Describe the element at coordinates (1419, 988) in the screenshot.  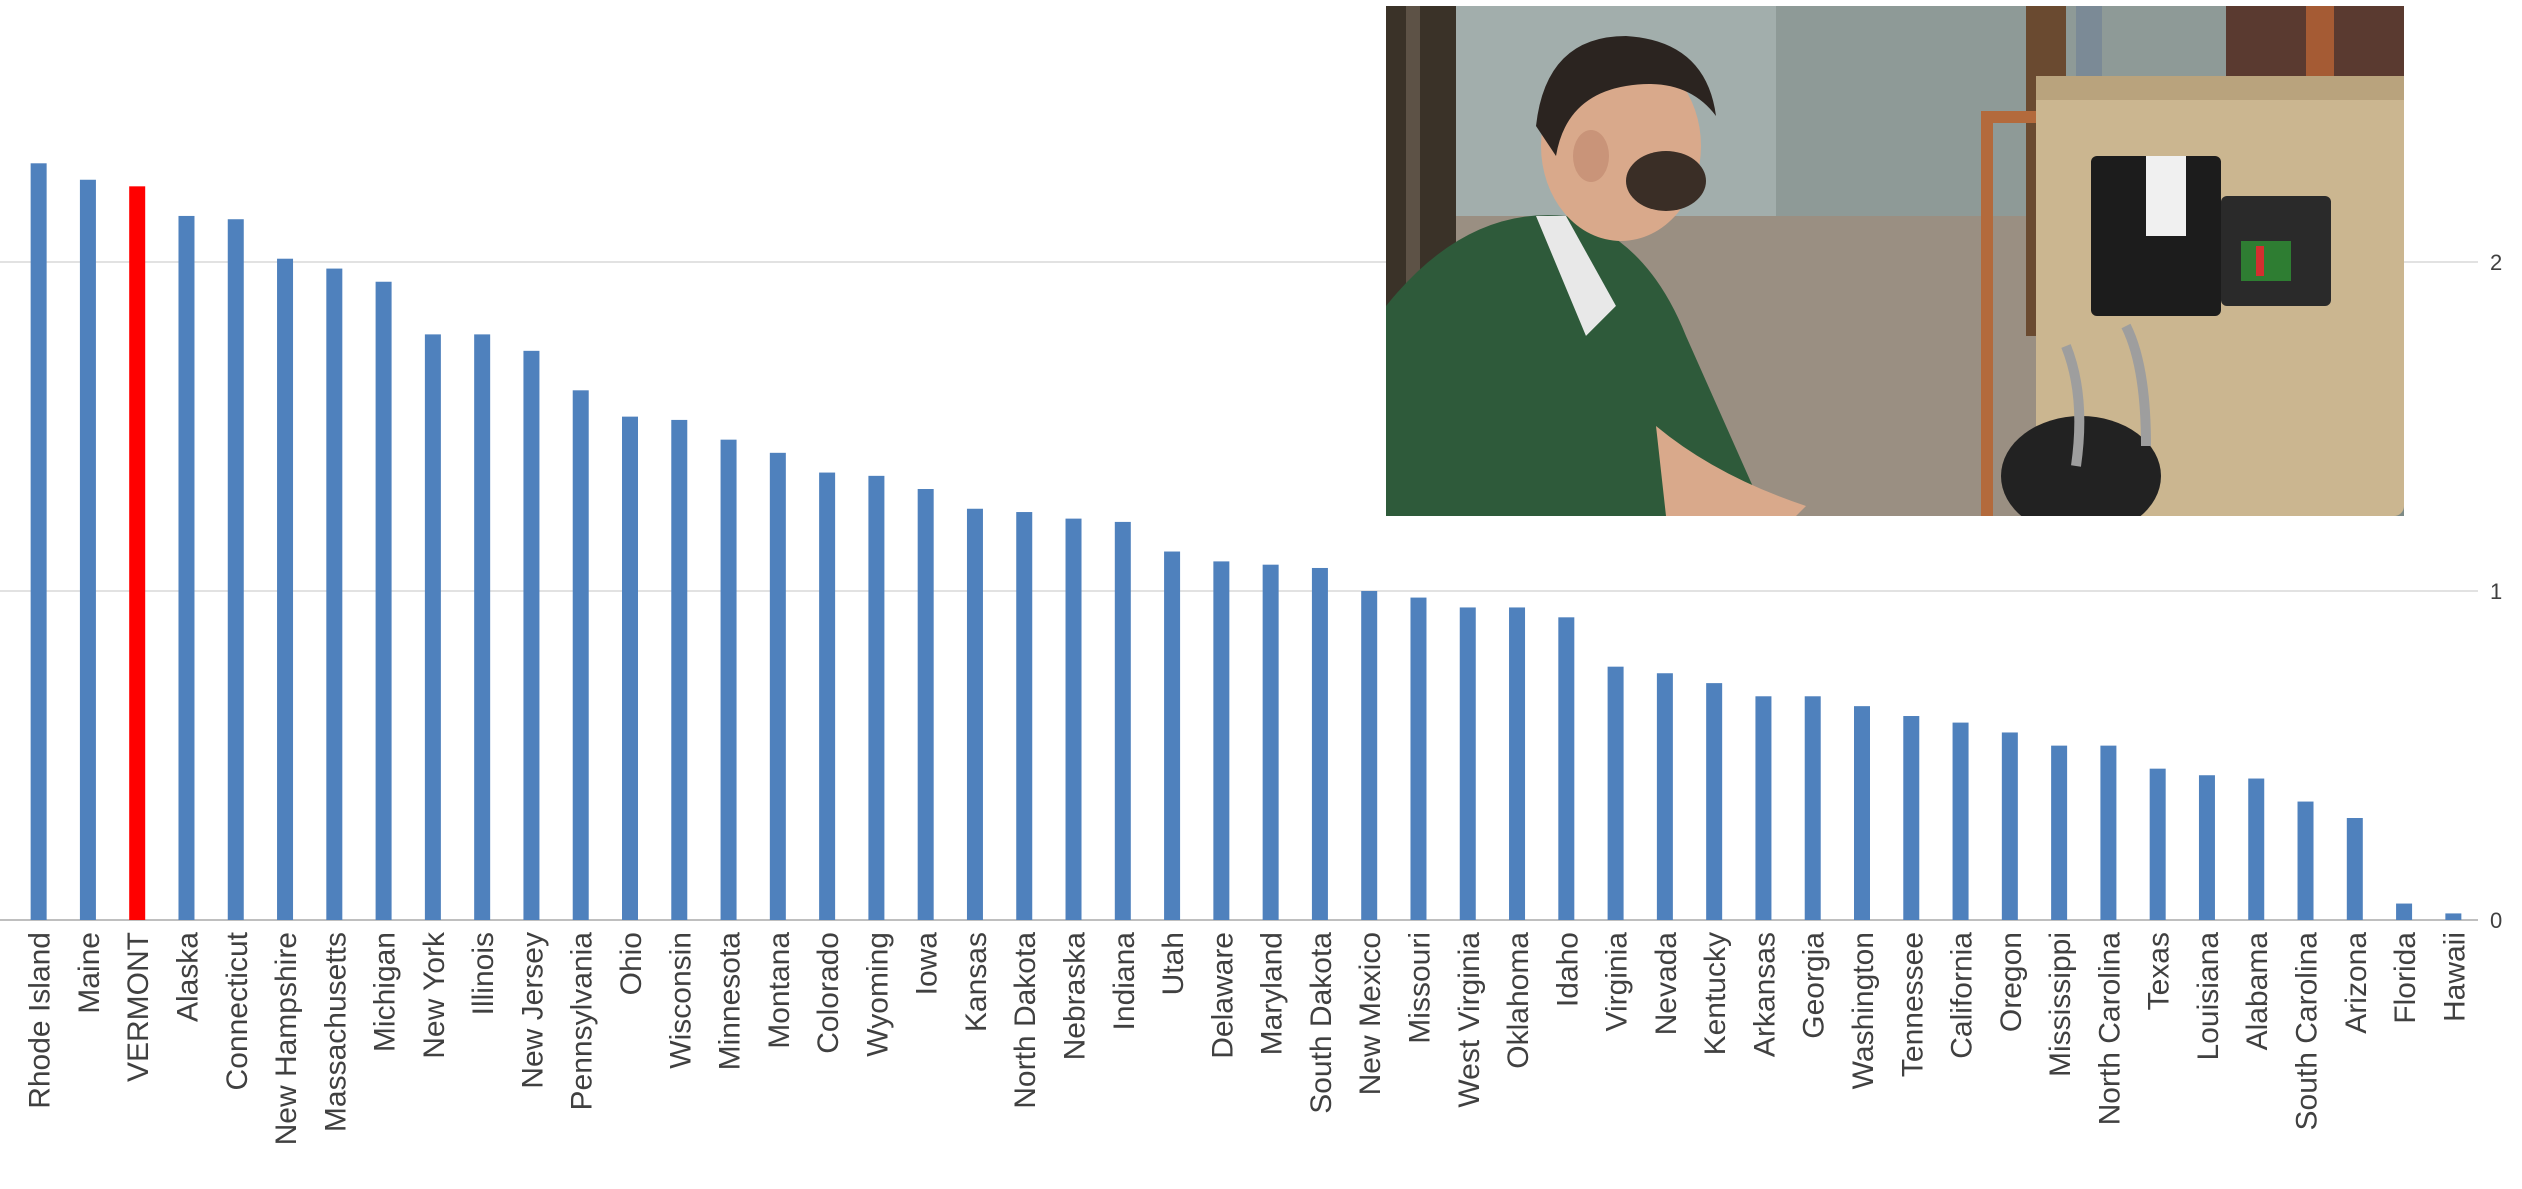
I see `category-label: Missouri` at that location.